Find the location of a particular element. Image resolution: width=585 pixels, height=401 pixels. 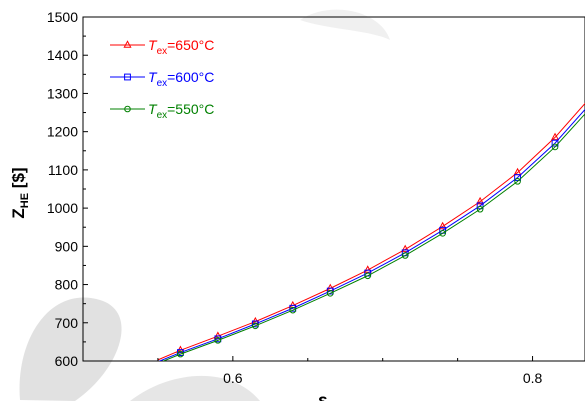

legend: Tex=650°C Tex=600°C Tex=550°C is located at coordinates (162, 79).